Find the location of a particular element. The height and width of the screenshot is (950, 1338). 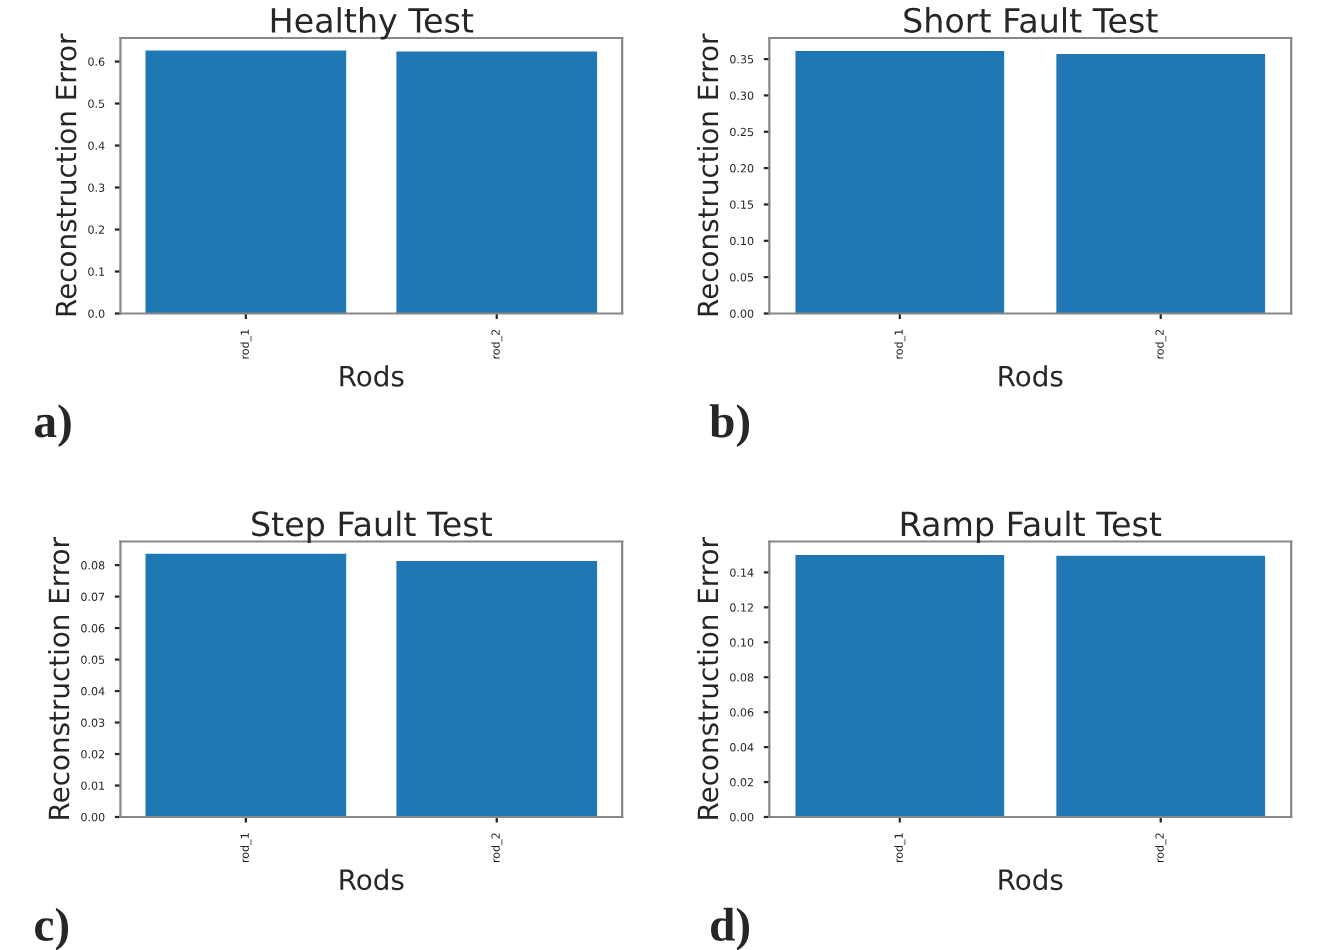

chart-title: Step Fault Test is located at coordinates (372, 526).